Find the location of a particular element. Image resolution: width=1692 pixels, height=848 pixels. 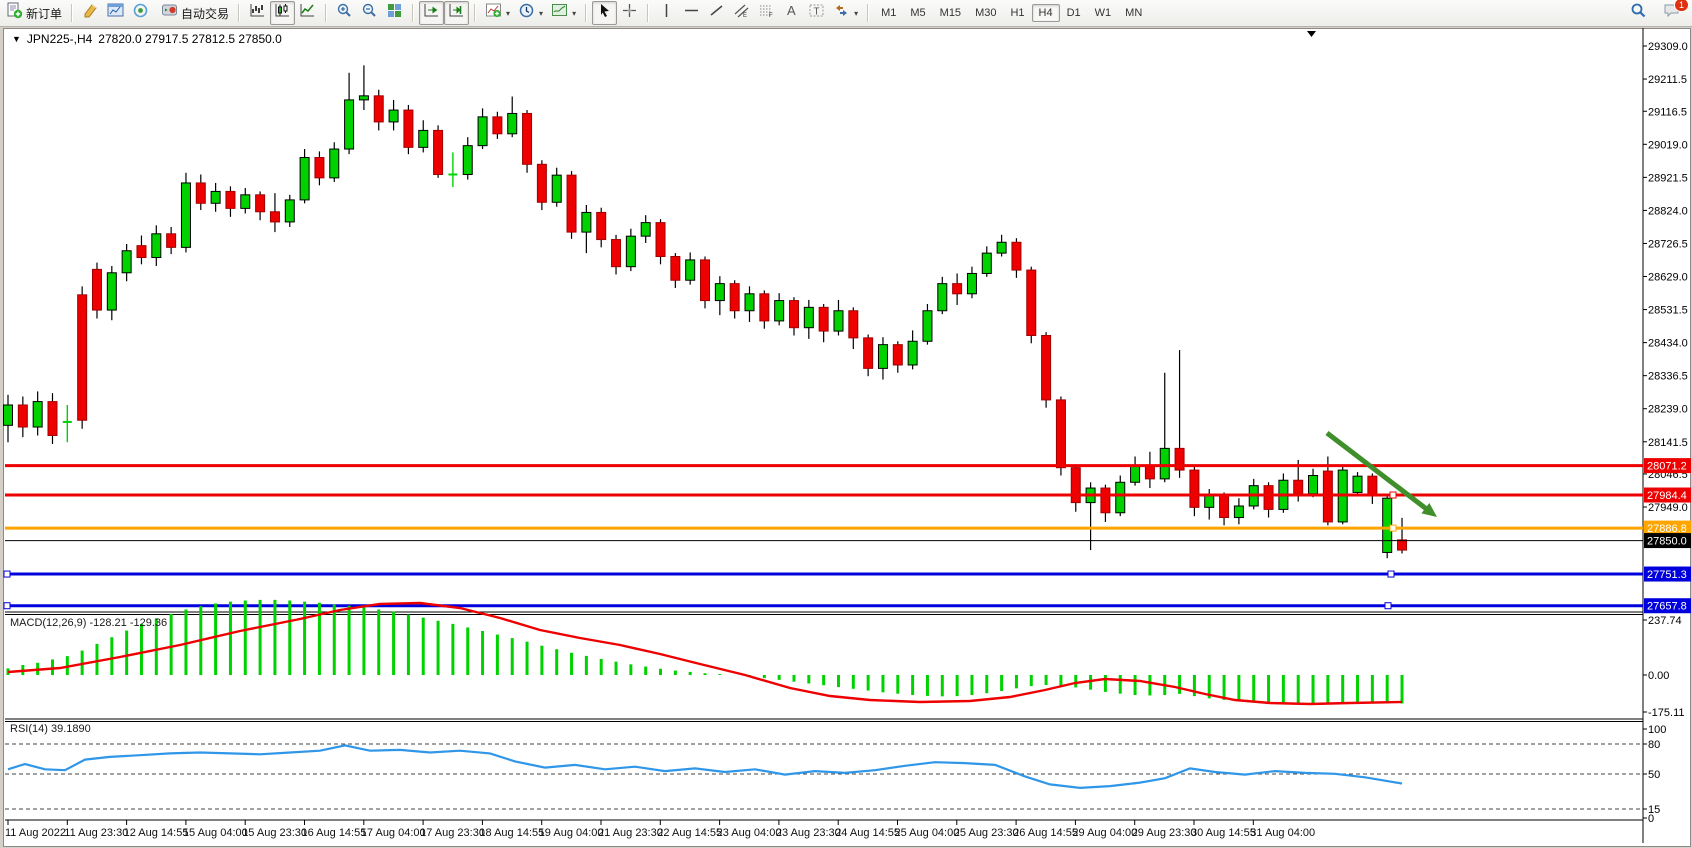

label-button: T is located at coordinates (816, 13).